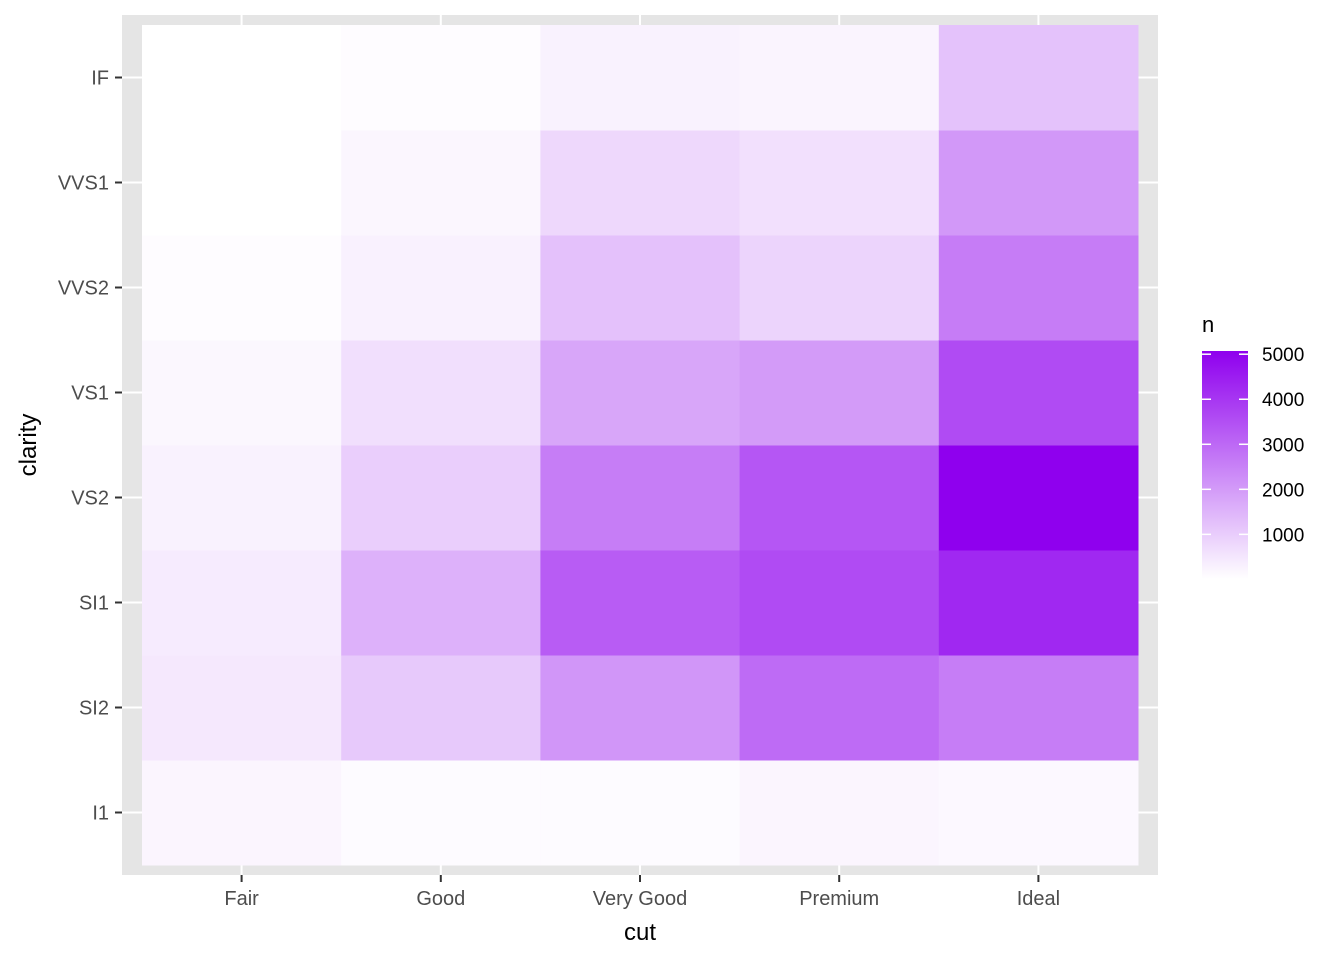 The width and height of the screenshot is (1344, 965). I want to click on x-tick-label: Very Good, so click(640, 899).